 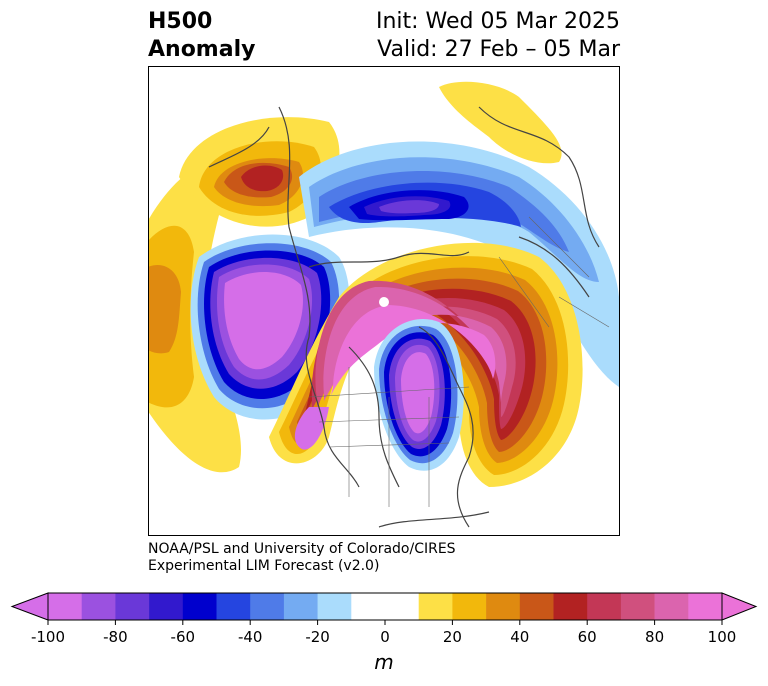 What do you see at coordinates (115, 637) in the screenshot?
I see `colorbar-tick-label: -80` at bounding box center [115, 637].